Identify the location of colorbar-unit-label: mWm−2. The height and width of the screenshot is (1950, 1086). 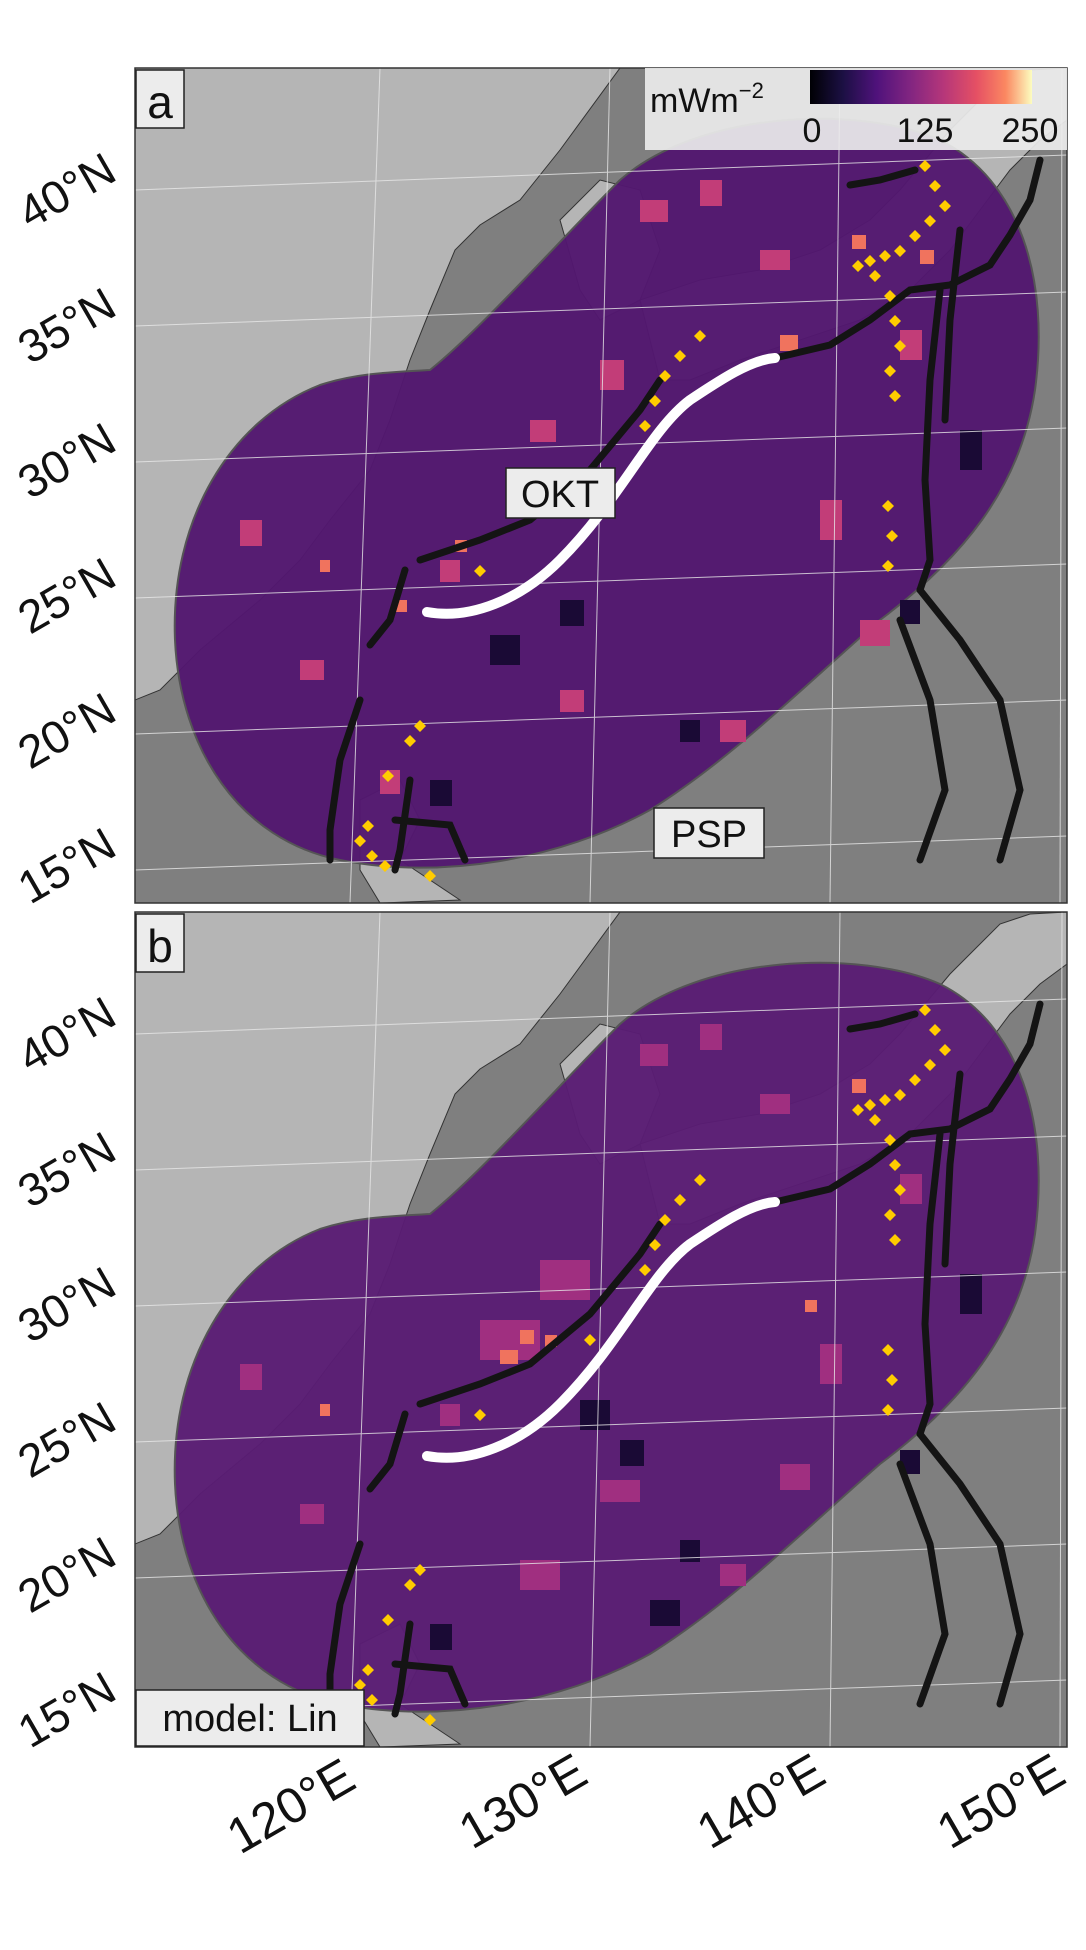
(707, 99).